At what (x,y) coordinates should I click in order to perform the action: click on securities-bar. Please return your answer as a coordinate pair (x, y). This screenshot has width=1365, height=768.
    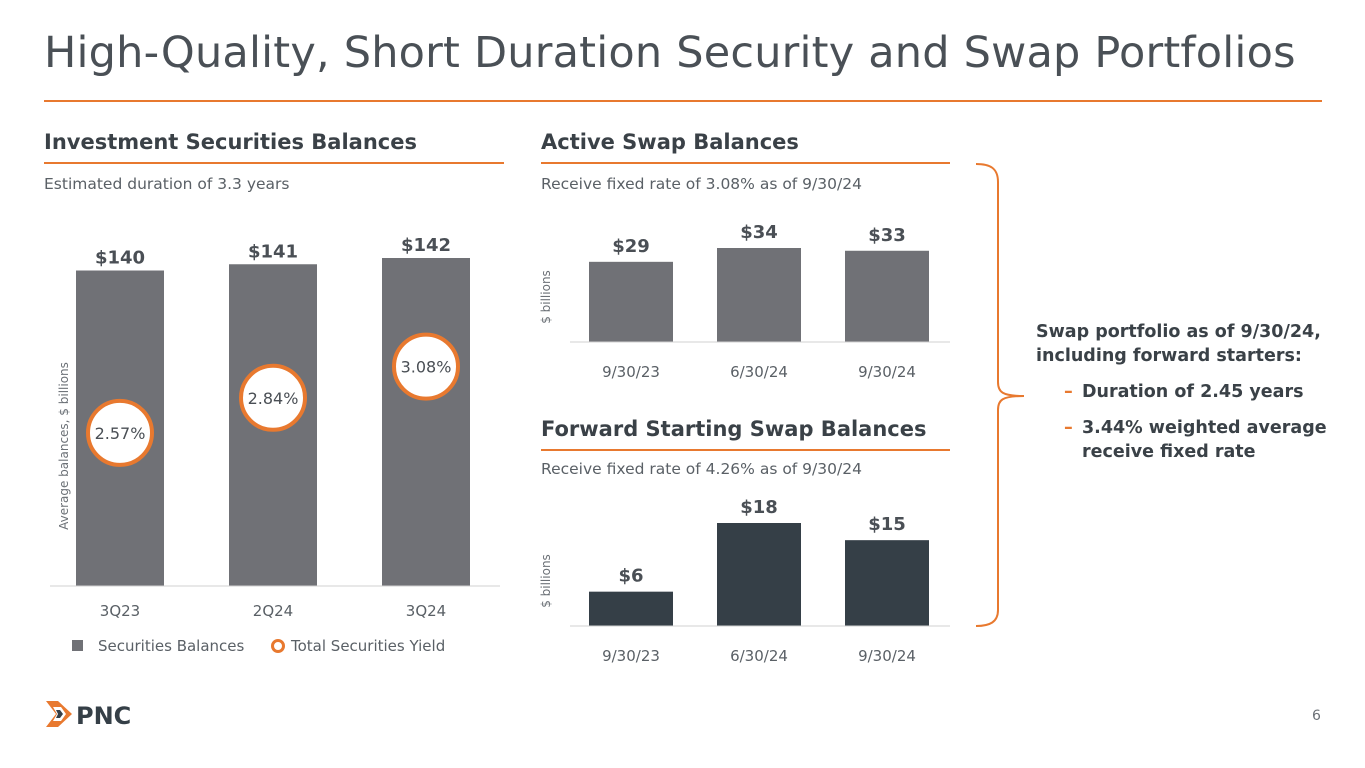
    Looking at the image, I should click on (426, 422).